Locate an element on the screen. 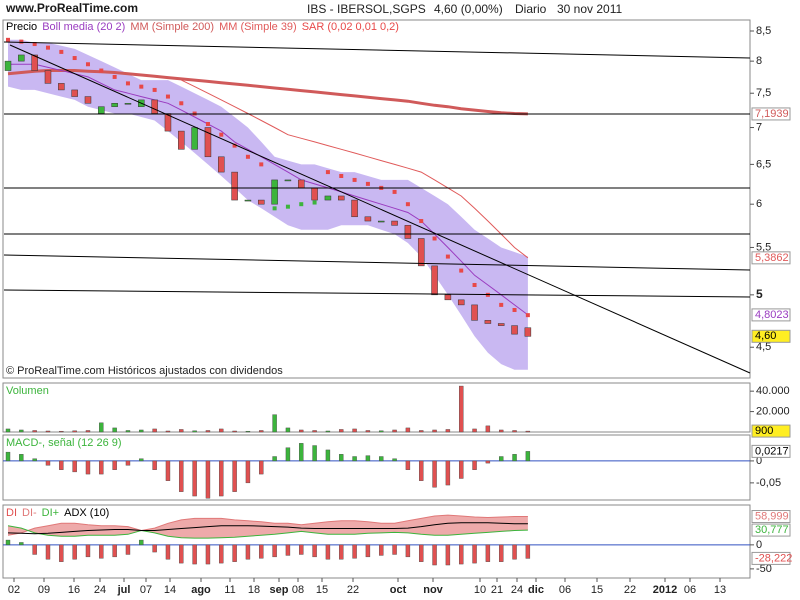 This screenshot has height=600, width=800. legend-item: DI+ is located at coordinates (50, 513).